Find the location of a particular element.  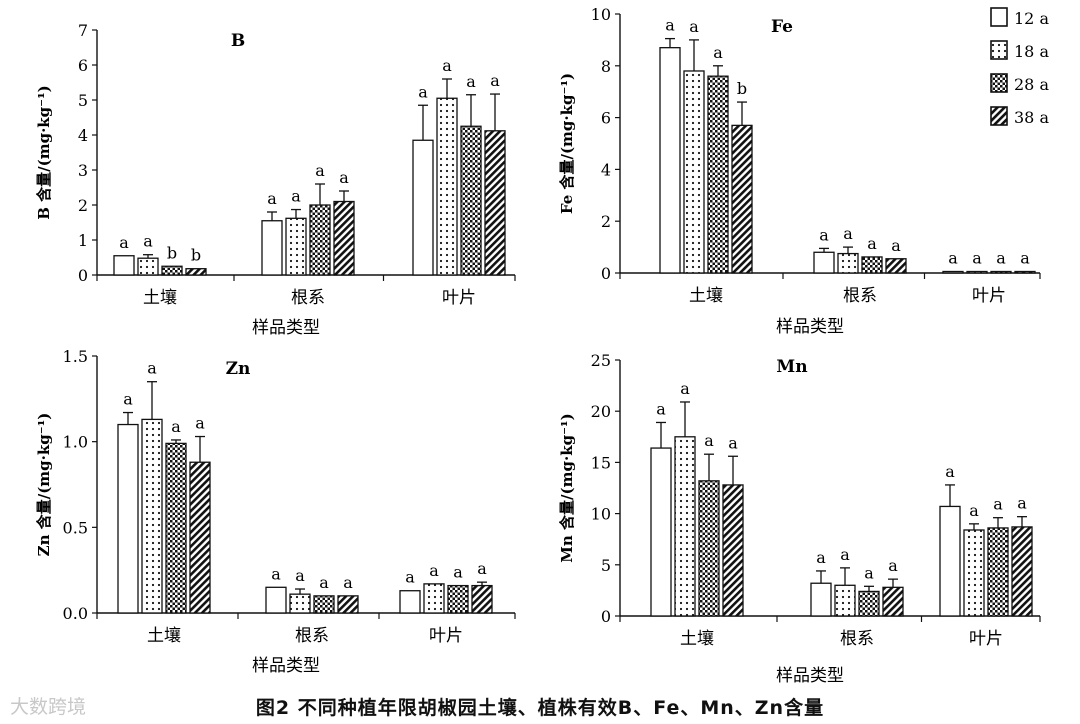

y-tick-label: 2 is located at coordinates (83, 205).